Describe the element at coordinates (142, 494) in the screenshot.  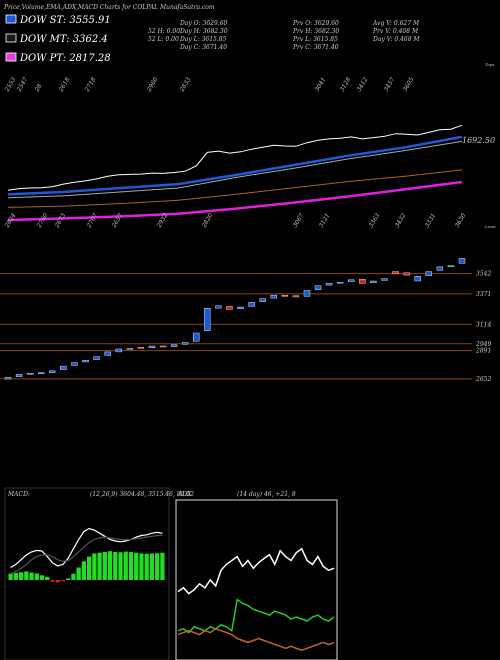
I see `panel-params: (12,26,9) 3604.48, 3515.46, 89.02` at that location.